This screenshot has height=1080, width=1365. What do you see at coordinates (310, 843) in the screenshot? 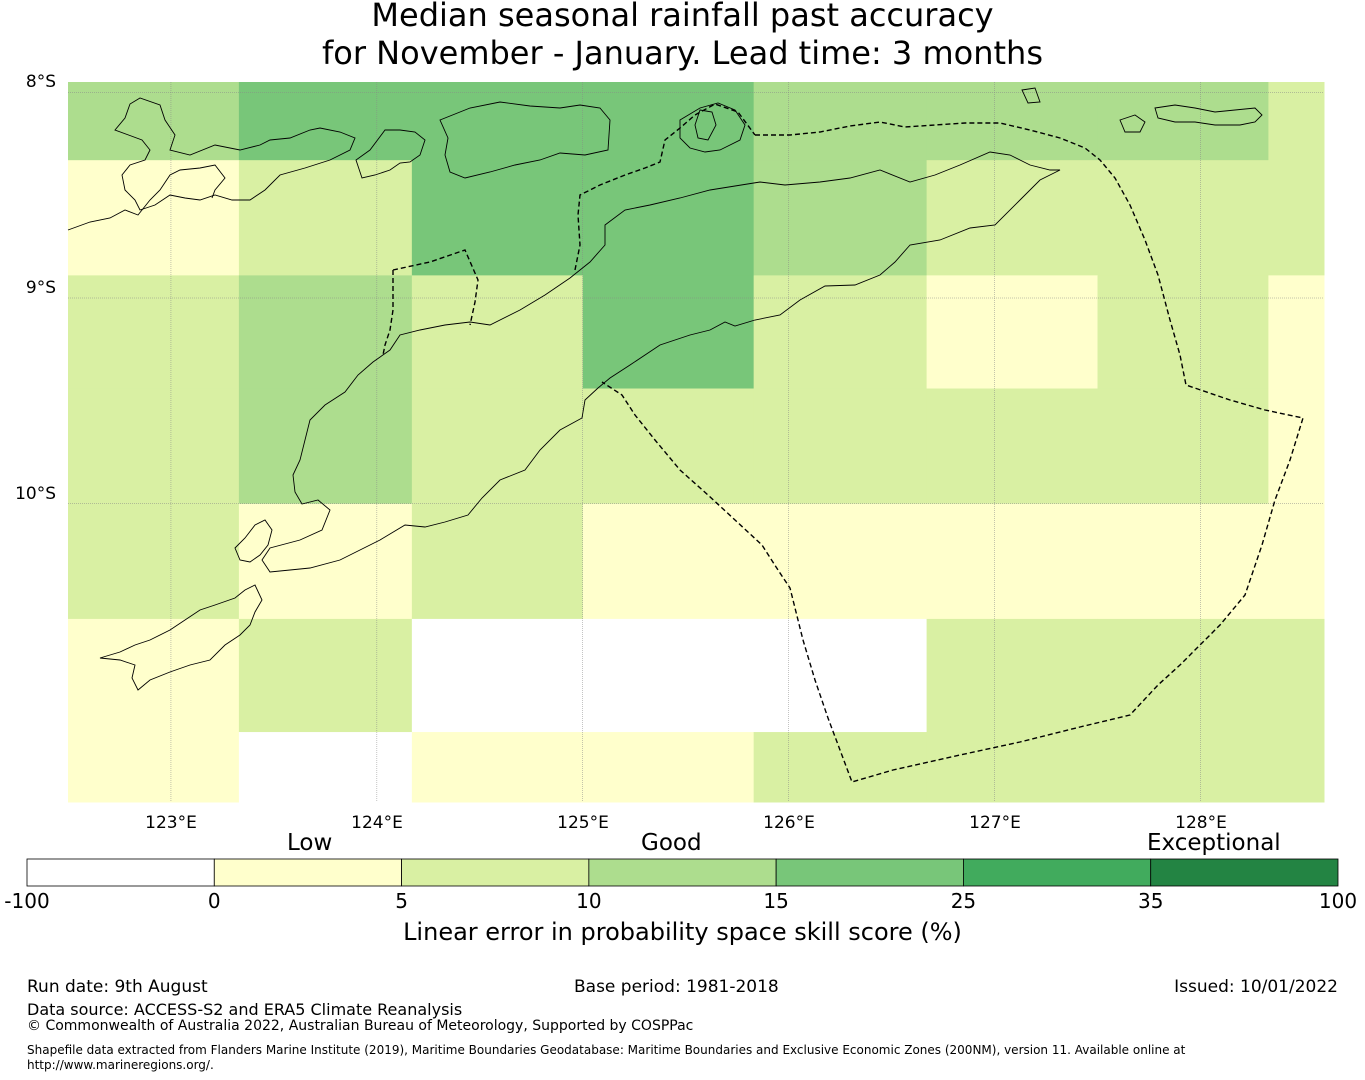
I see `category-low: Low` at bounding box center [310, 843].